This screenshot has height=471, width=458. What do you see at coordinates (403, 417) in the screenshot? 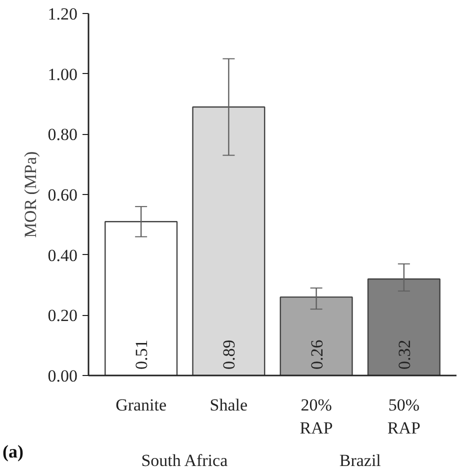
I see `x-tick-label: 50% RAP` at bounding box center [403, 417].